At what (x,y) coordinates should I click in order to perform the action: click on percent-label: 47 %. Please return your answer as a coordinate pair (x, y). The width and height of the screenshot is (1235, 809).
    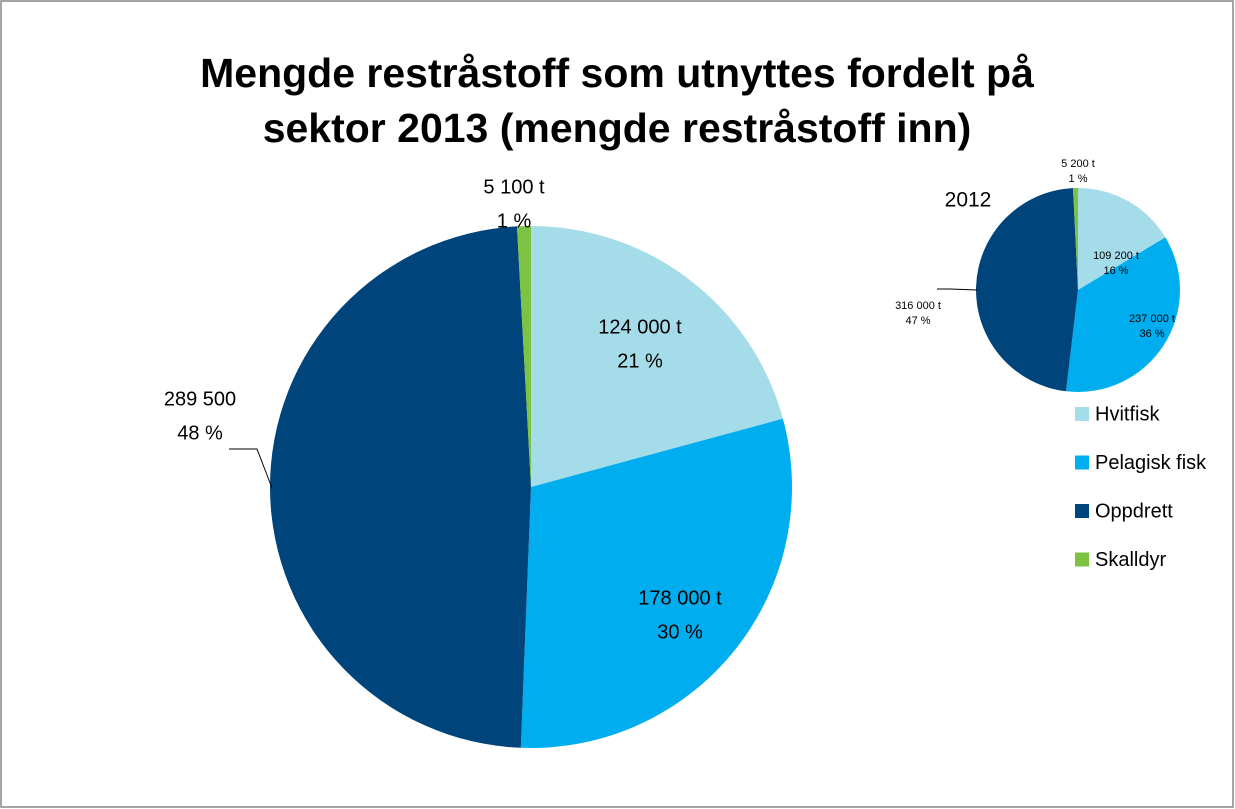
    Looking at the image, I should click on (917, 321).